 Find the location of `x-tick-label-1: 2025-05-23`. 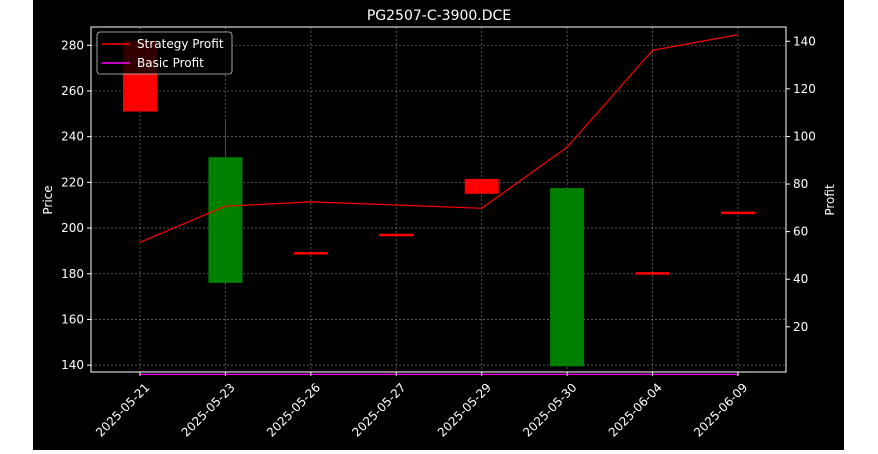

x-tick-label-1: 2025-05-23 is located at coordinates (208, 409).